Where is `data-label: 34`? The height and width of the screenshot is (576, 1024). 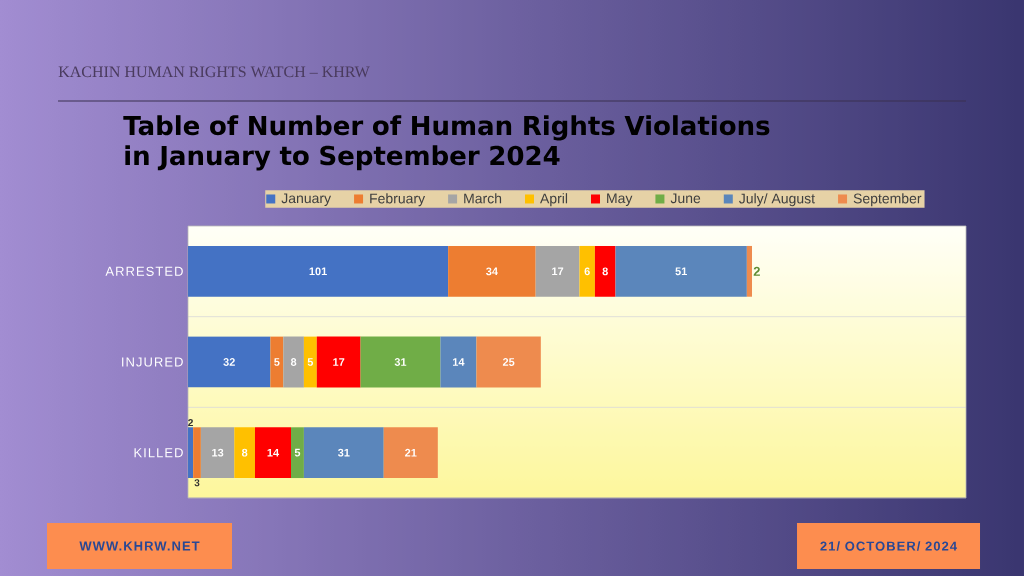 data-label: 34 is located at coordinates (492, 271).